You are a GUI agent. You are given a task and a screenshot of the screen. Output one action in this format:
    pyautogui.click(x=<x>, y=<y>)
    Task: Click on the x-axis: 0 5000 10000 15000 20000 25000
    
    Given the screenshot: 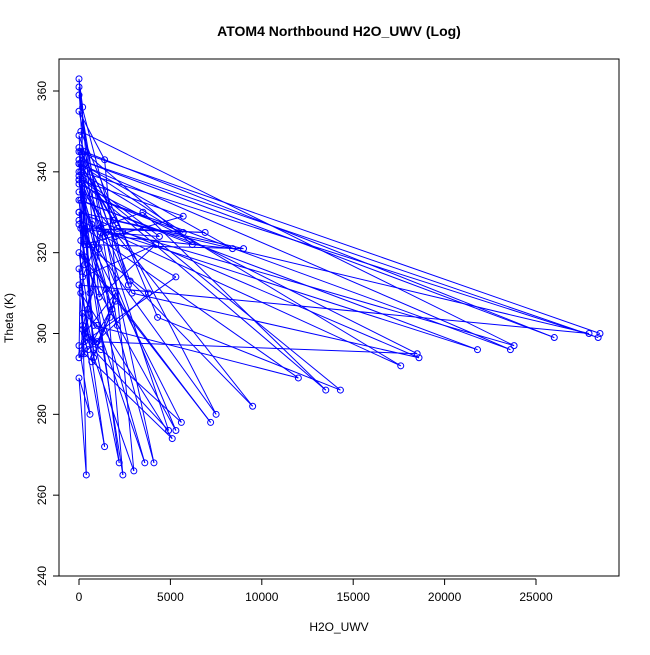 What is the action you would take?
    pyautogui.click(x=314, y=591)
    